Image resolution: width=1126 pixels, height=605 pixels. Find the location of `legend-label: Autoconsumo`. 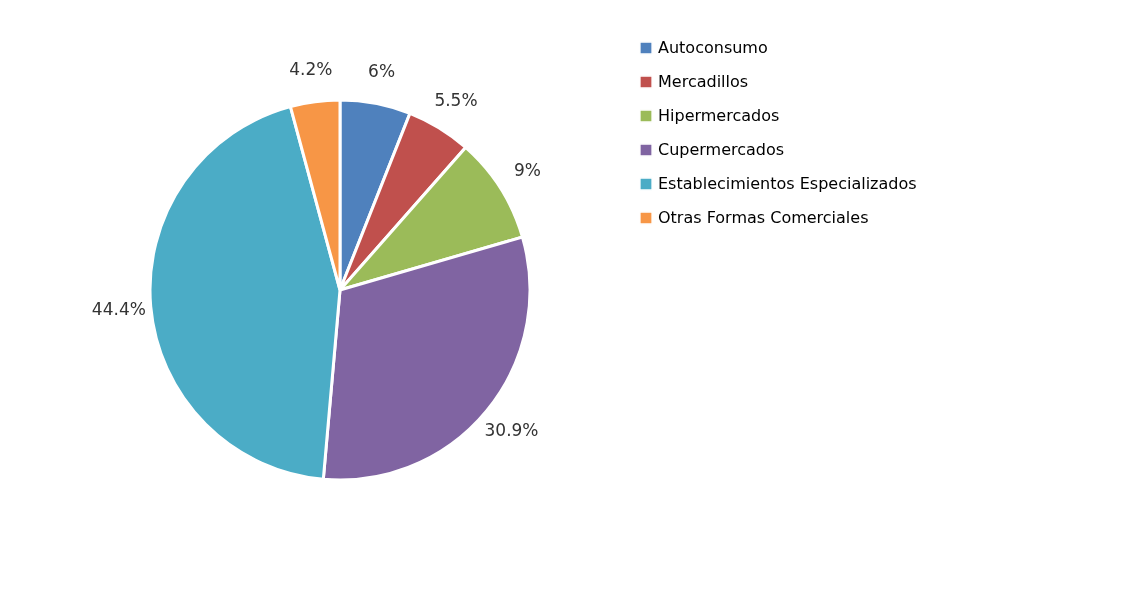

legend-label: Autoconsumo is located at coordinates (713, 47).